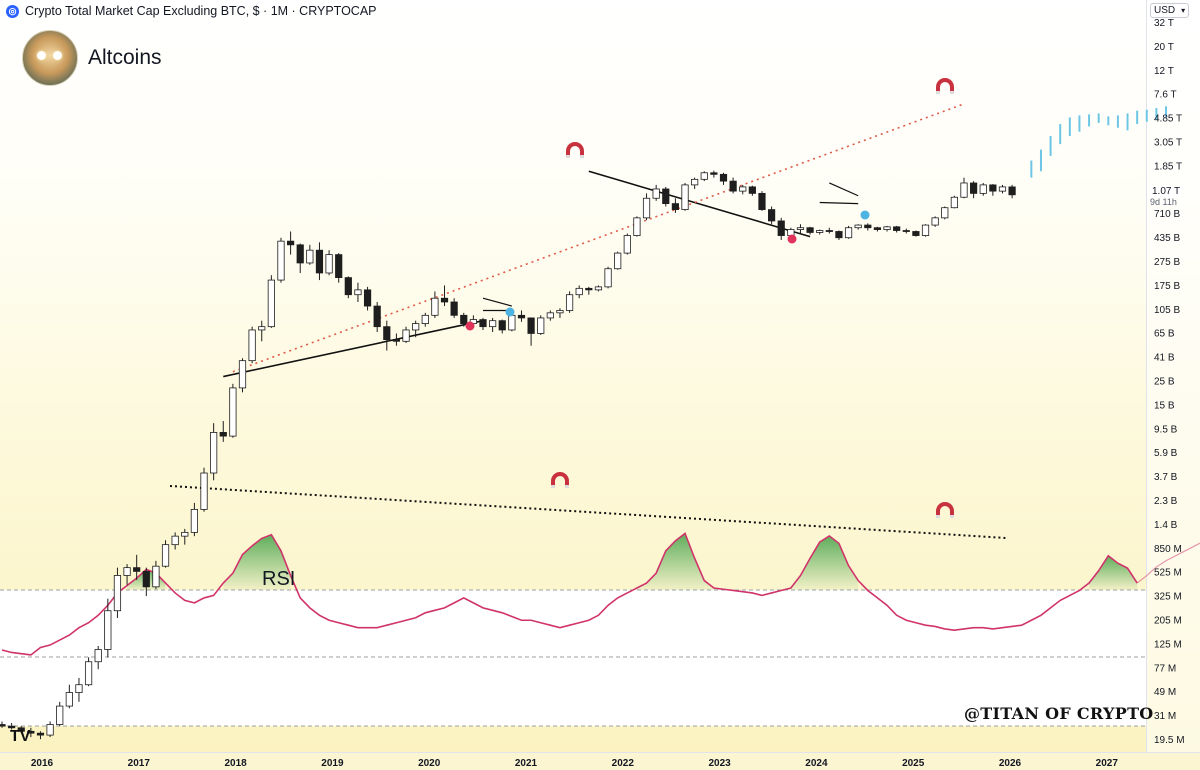  What do you see at coordinates (1166, 501) in the screenshot?
I see `y-tick-label: 2.3 B` at bounding box center [1166, 501].